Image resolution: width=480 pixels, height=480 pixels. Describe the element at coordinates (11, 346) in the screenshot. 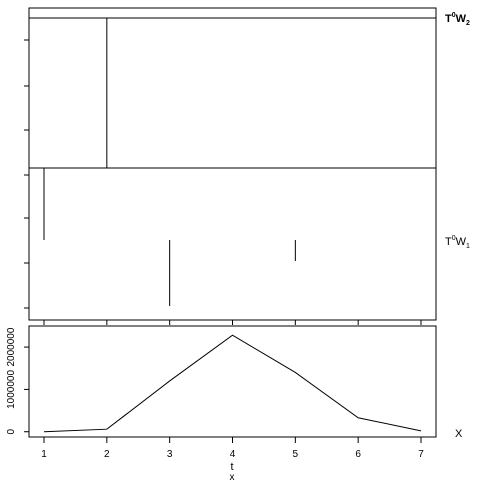

I see `lower-y-tick-label: 2000000` at that location.